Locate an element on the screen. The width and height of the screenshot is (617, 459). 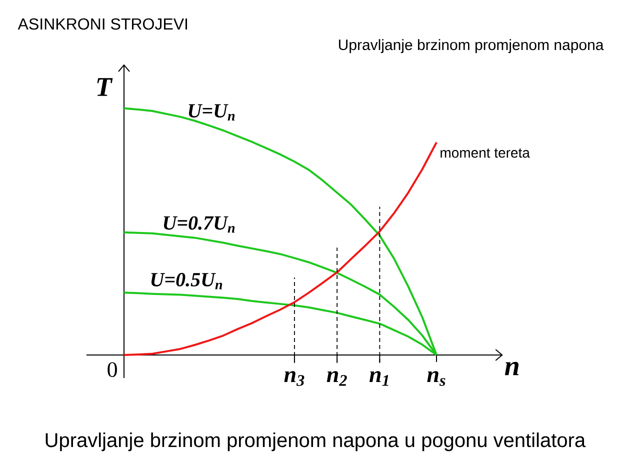
text: 0 is located at coordinates (112, 370).